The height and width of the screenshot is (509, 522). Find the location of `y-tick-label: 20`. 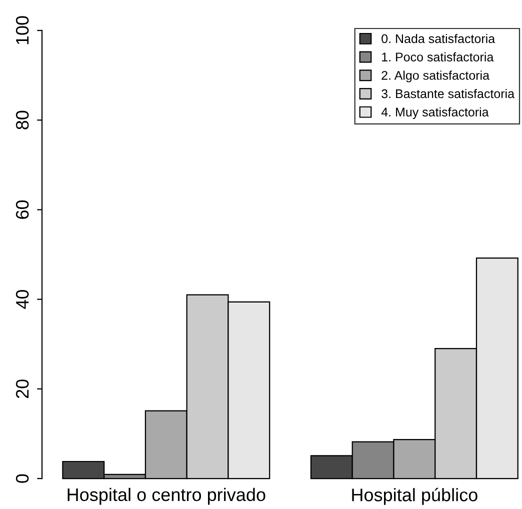

y-tick-label: 20 is located at coordinates (22, 389).